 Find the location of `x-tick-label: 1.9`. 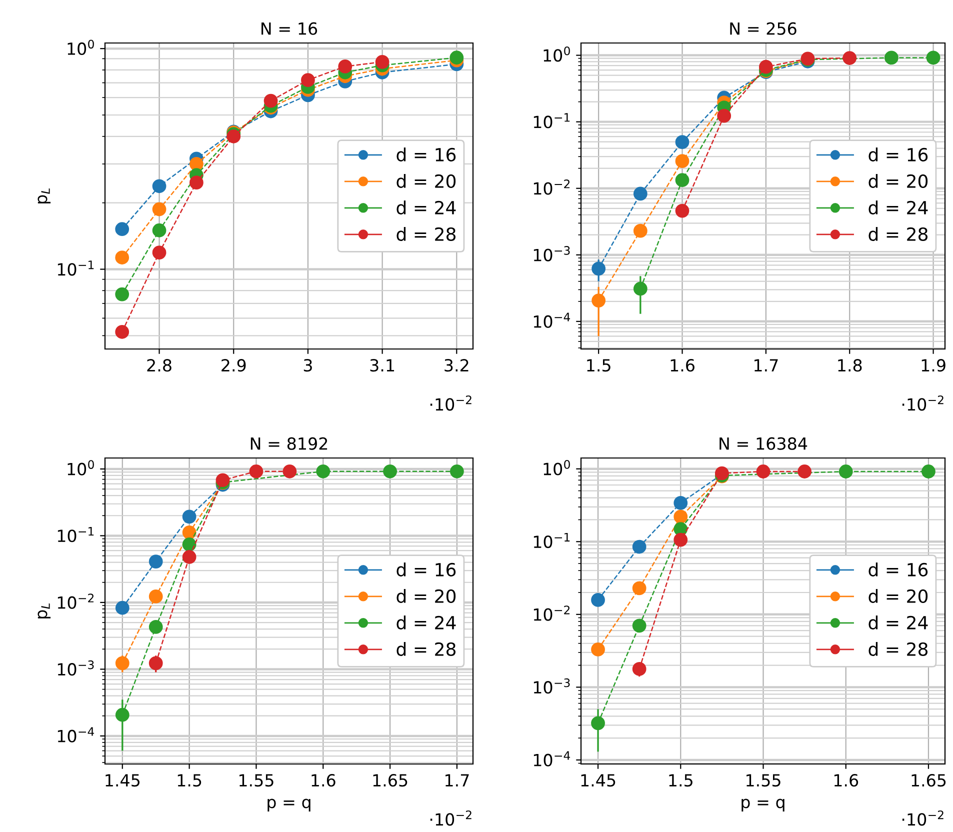

x-tick-label: 1.9 is located at coordinates (934, 365).